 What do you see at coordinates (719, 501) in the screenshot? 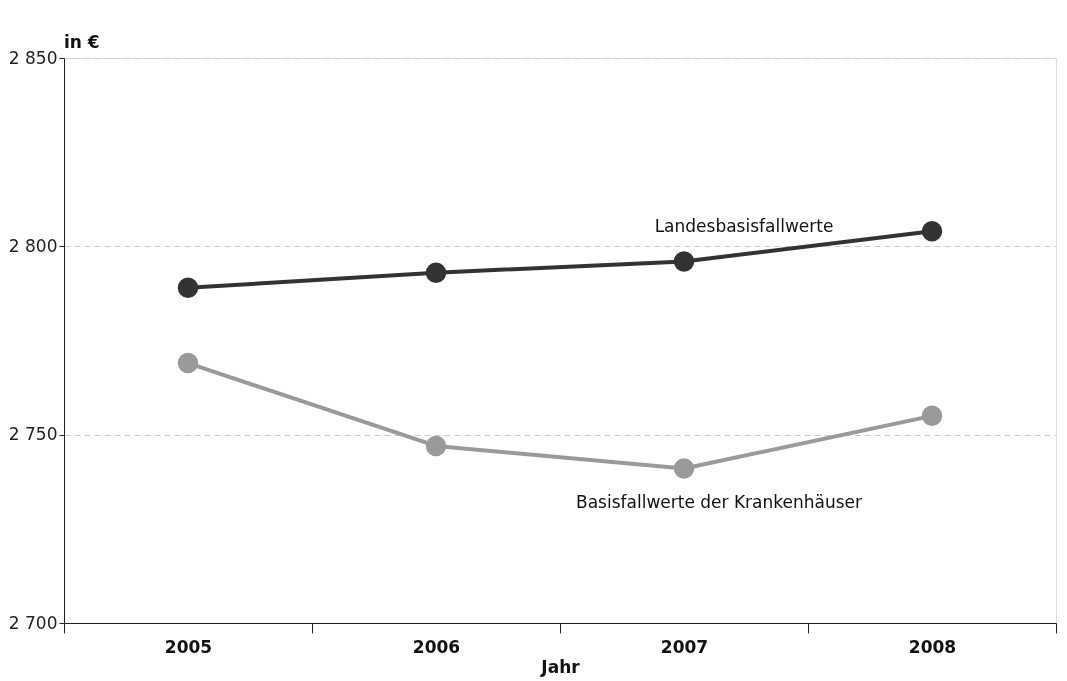
I see `series-label: Basisfallwerte der Krankenhäuser` at bounding box center [719, 501].